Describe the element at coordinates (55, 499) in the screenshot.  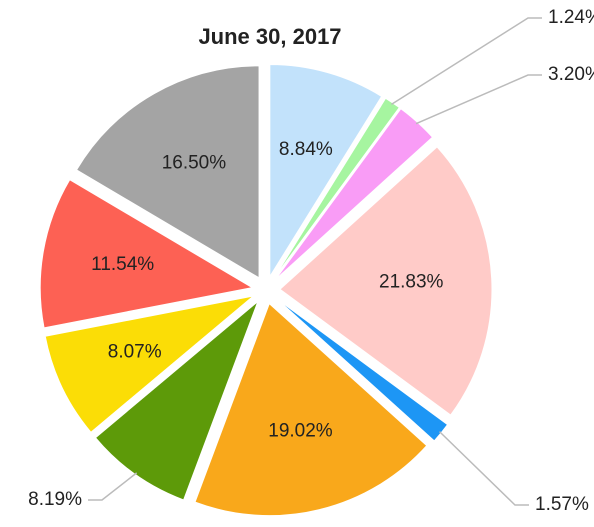
I see `data-label: 8.19%` at that location.